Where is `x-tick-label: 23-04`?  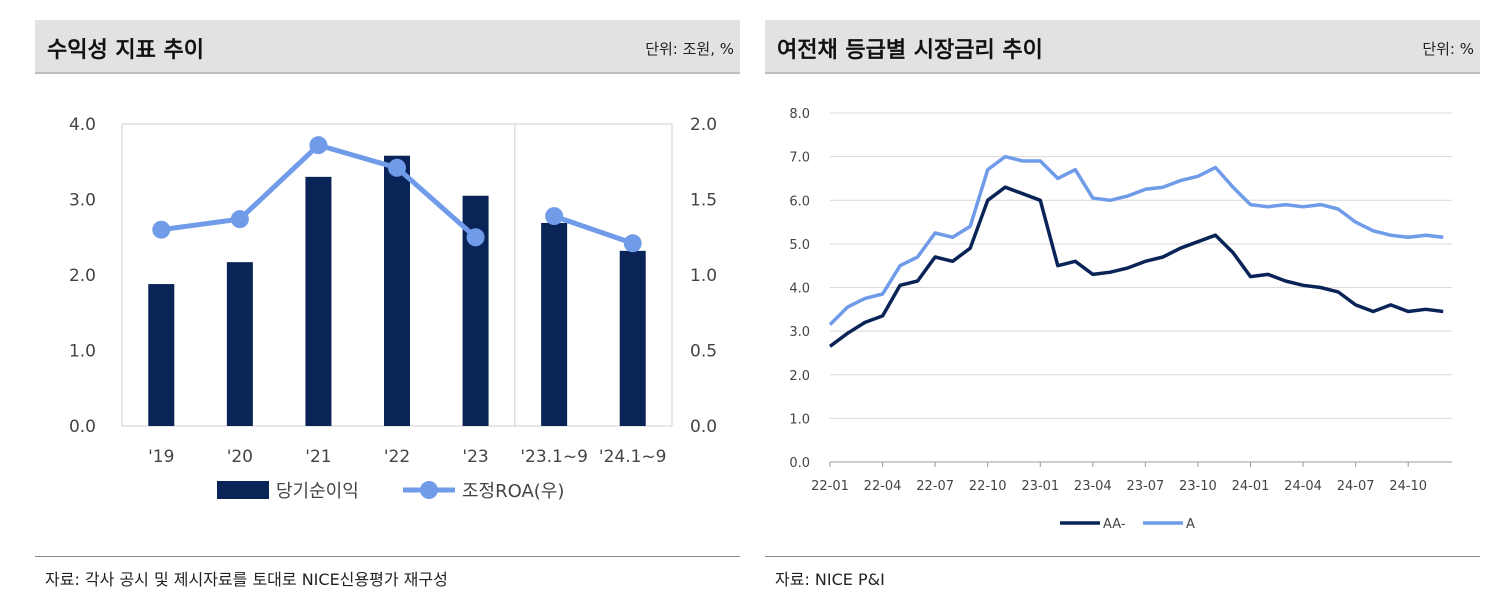 x-tick-label: 23-04 is located at coordinates (1093, 486).